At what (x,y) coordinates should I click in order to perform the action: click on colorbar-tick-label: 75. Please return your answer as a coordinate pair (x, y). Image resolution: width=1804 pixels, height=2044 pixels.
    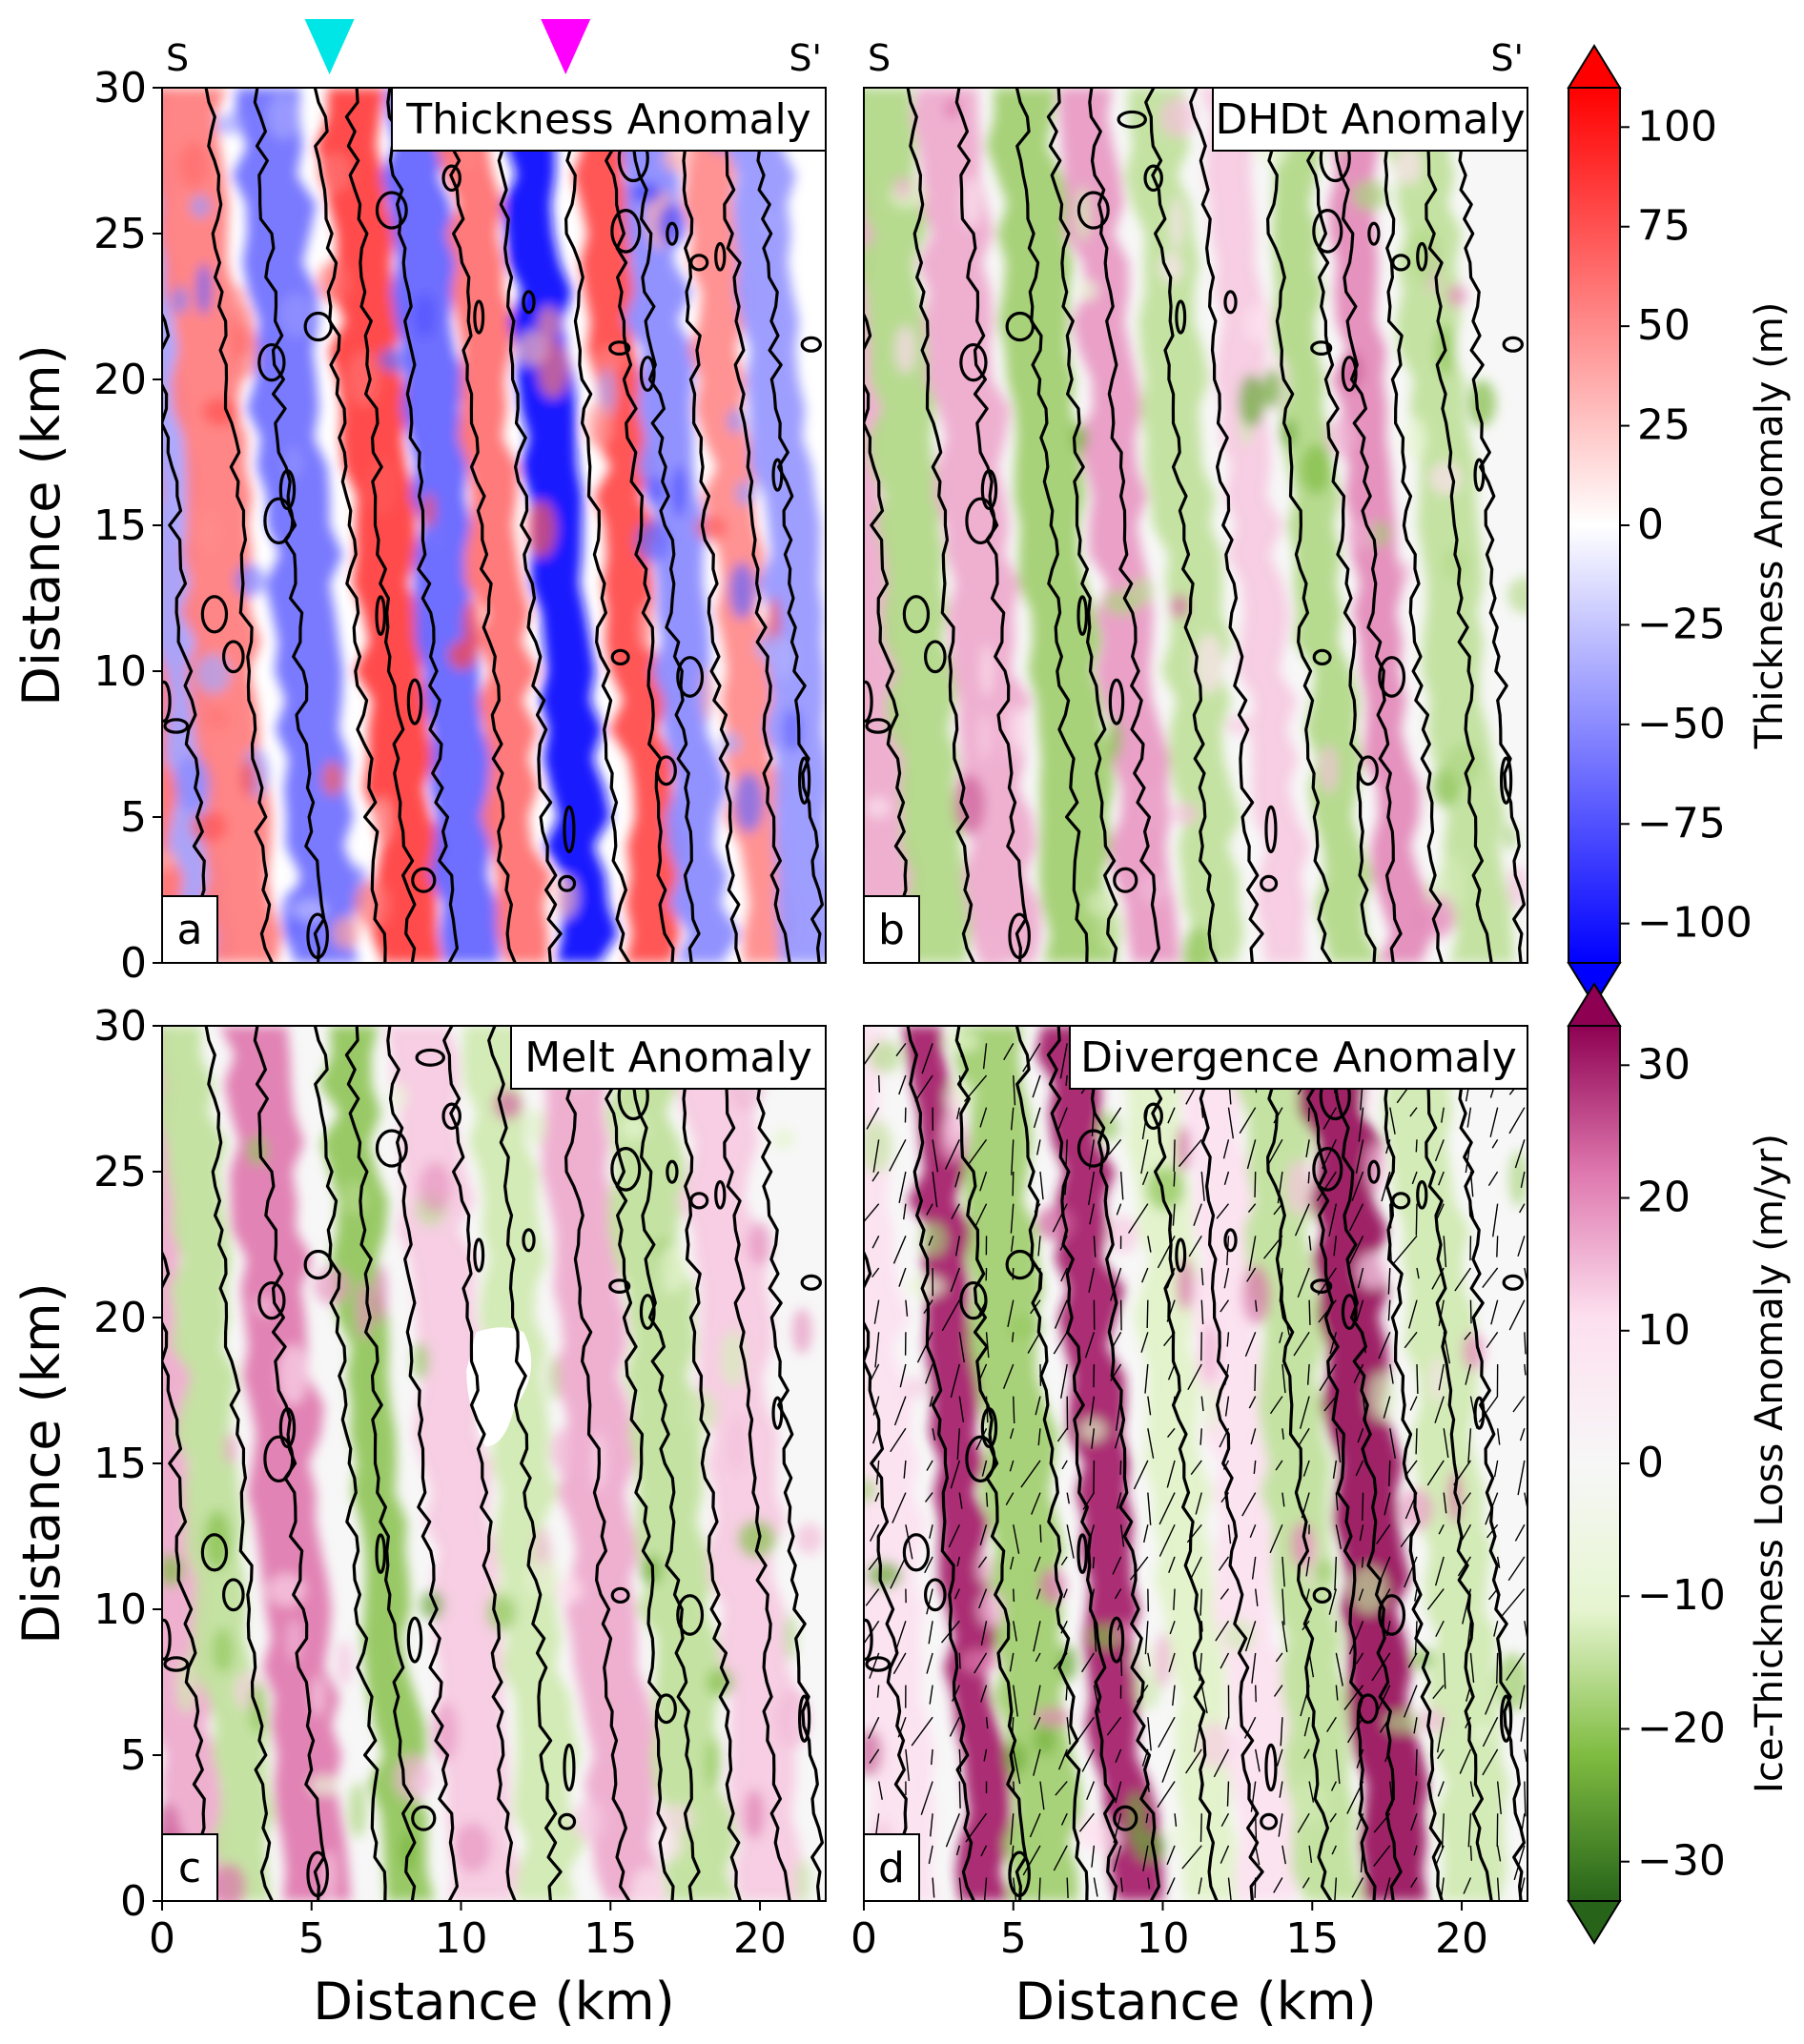
    Looking at the image, I should click on (1664, 226).